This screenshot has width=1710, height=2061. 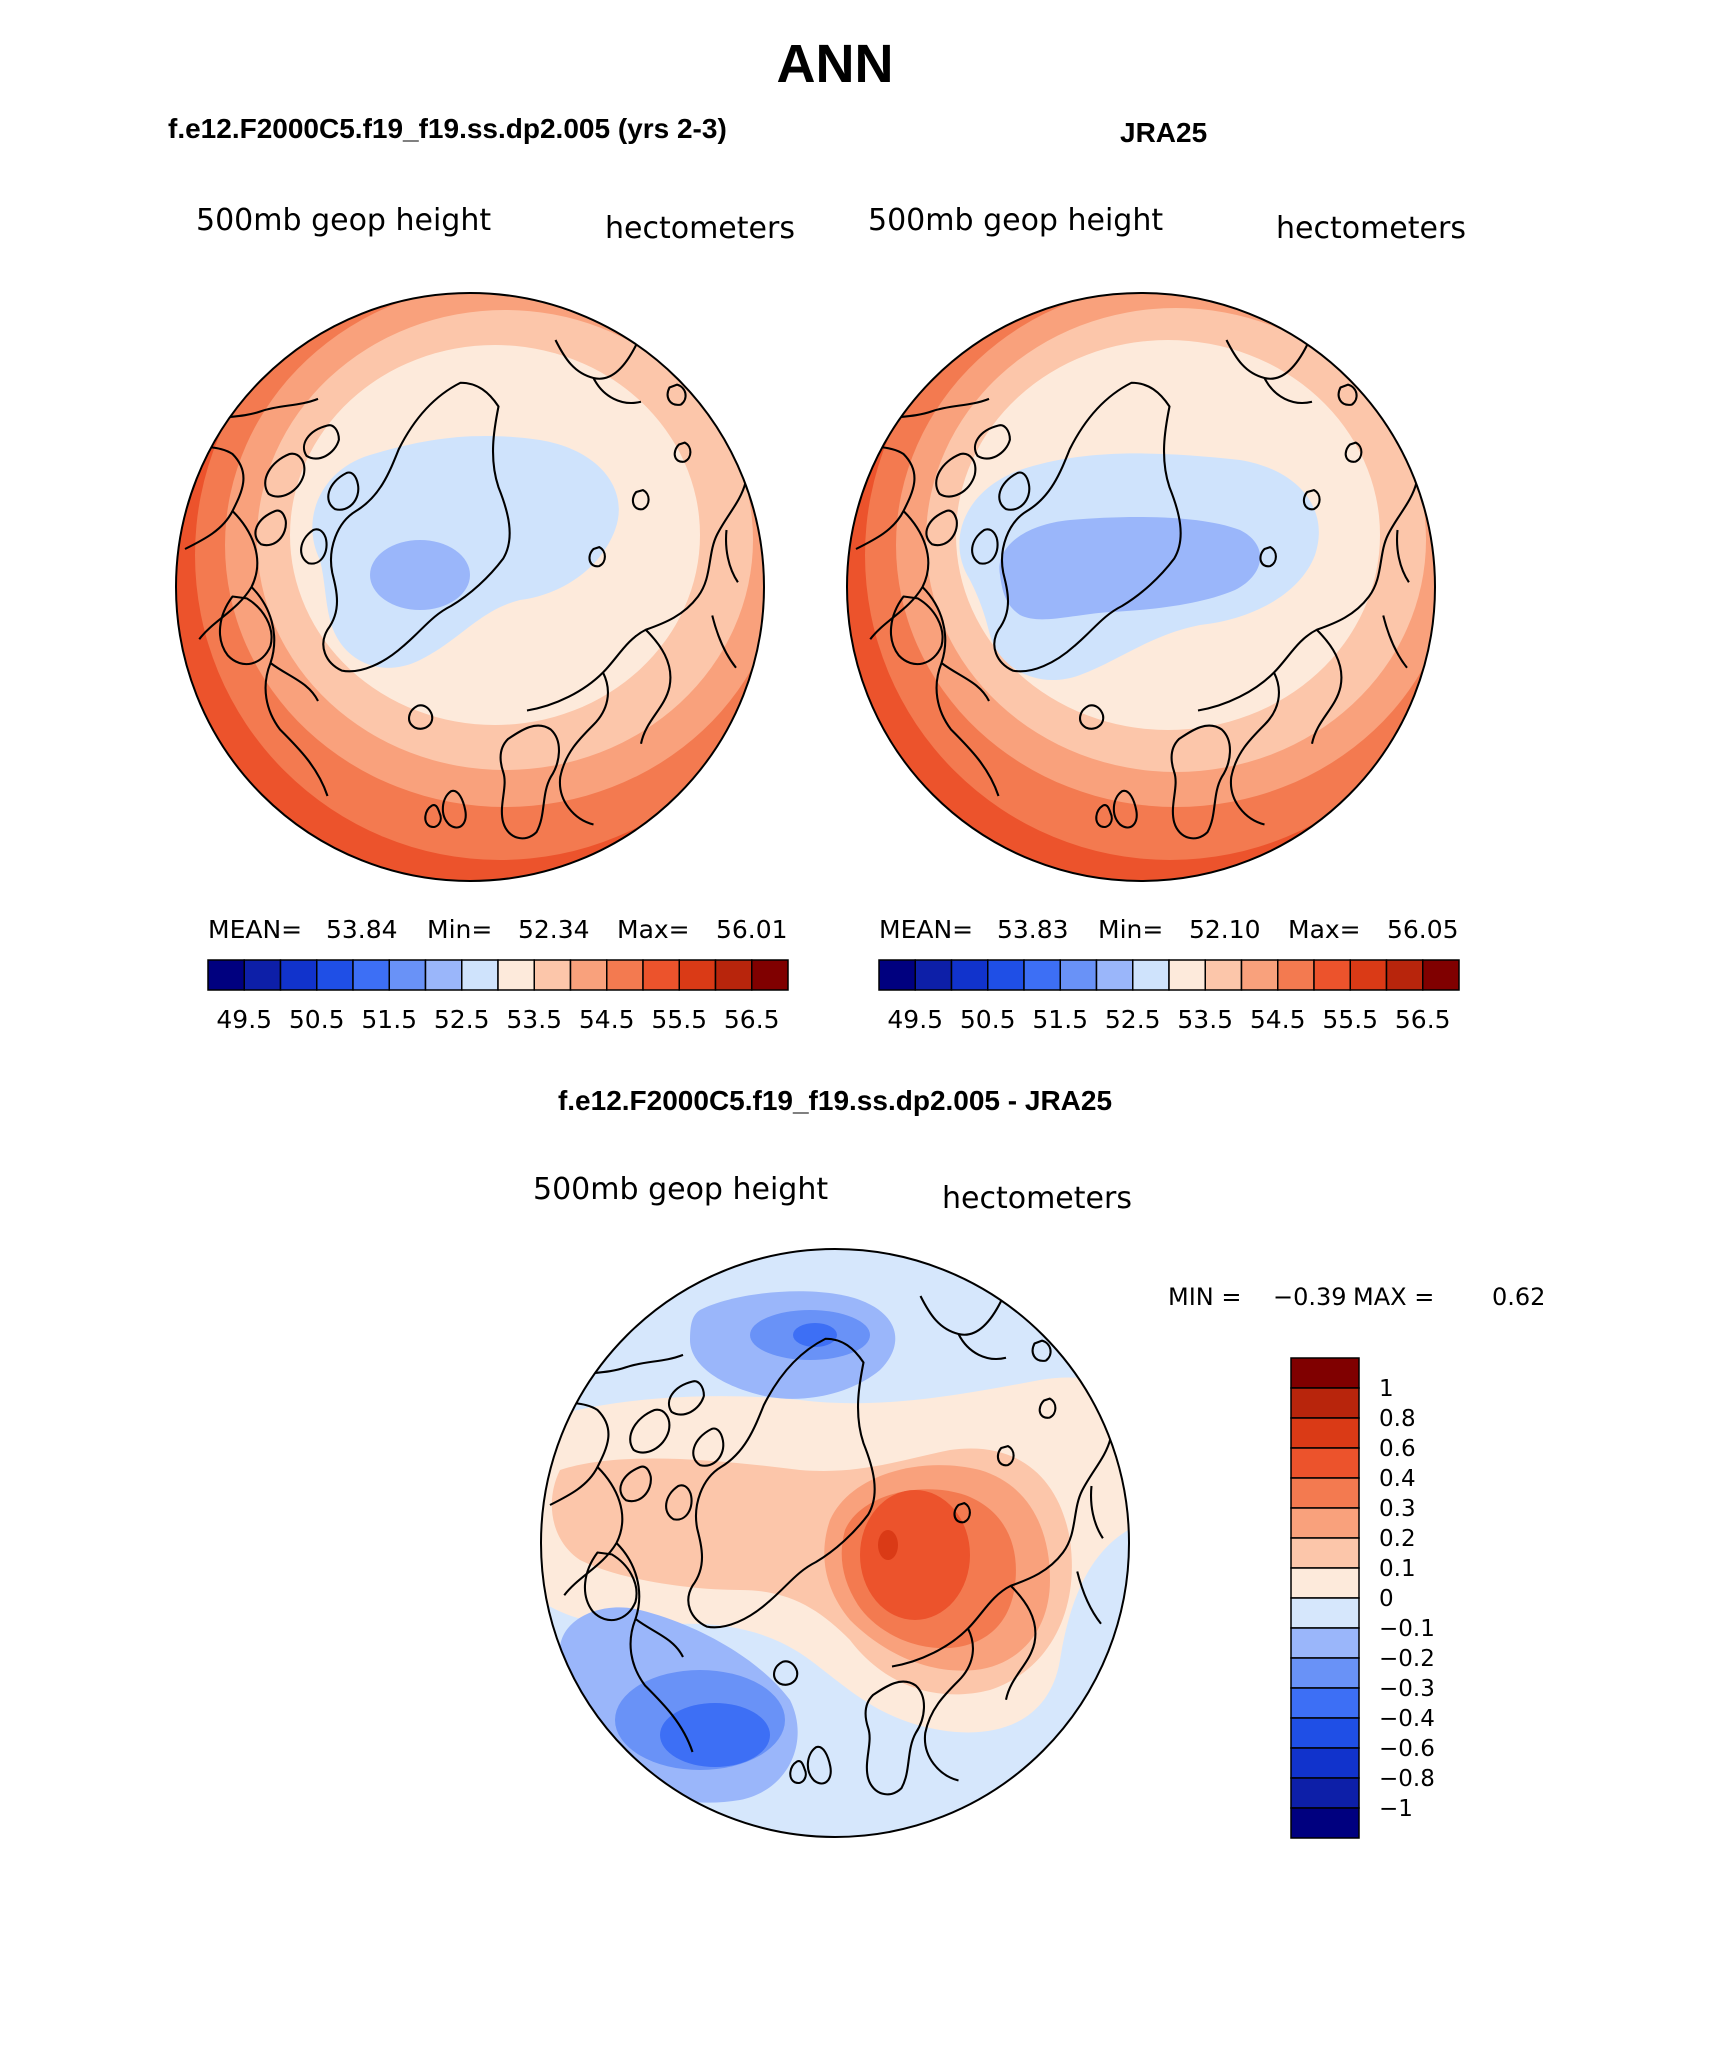 What do you see at coordinates (915, 1555) in the screenshot?
I see `map-diff-pos-0.4` at bounding box center [915, 1555].